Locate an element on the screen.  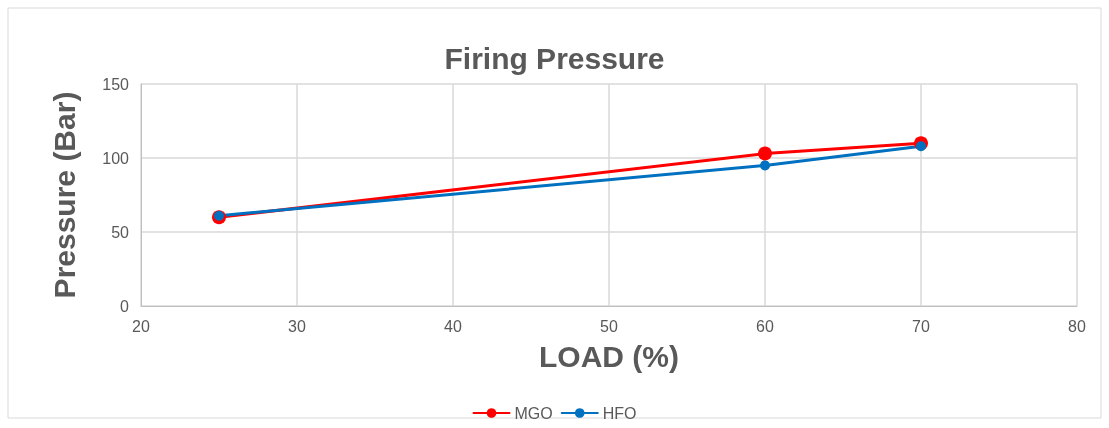
chart-title: Firing Pressure is located at coordinates (554, 58).